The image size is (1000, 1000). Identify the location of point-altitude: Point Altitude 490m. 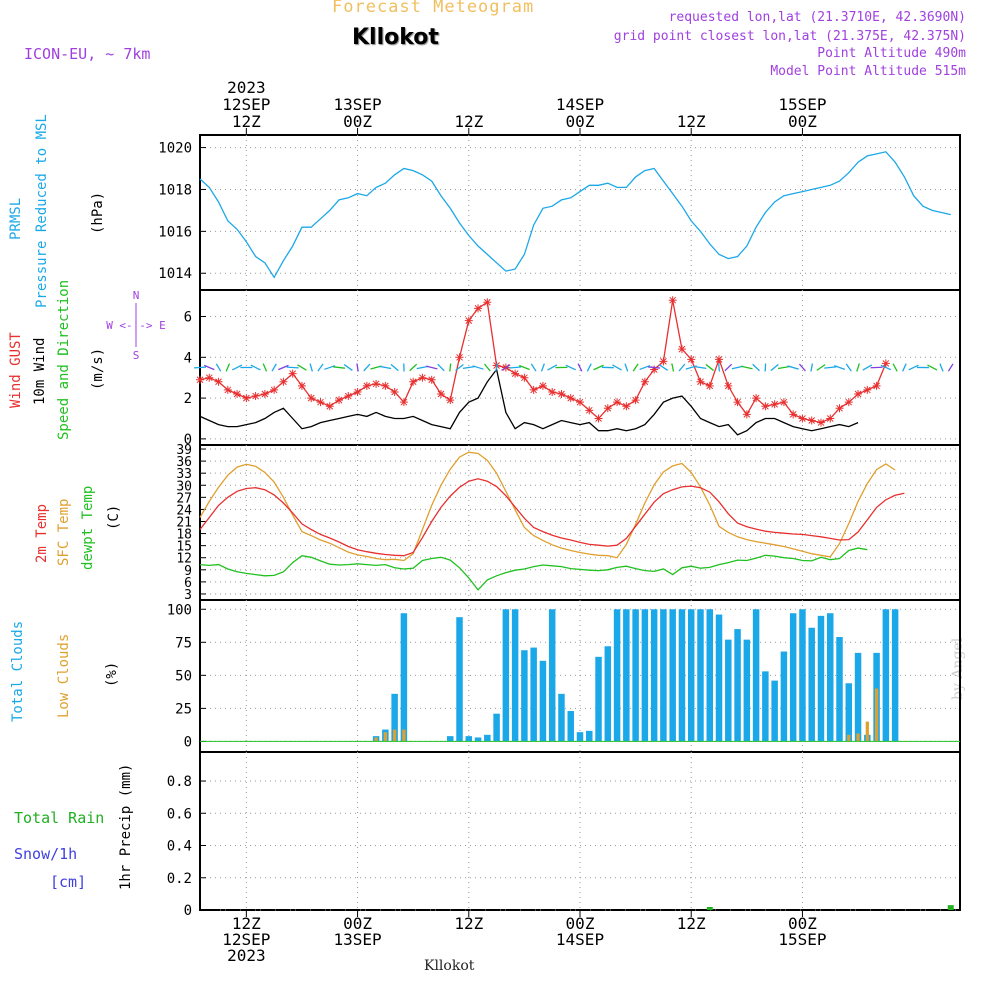
(891, 53).